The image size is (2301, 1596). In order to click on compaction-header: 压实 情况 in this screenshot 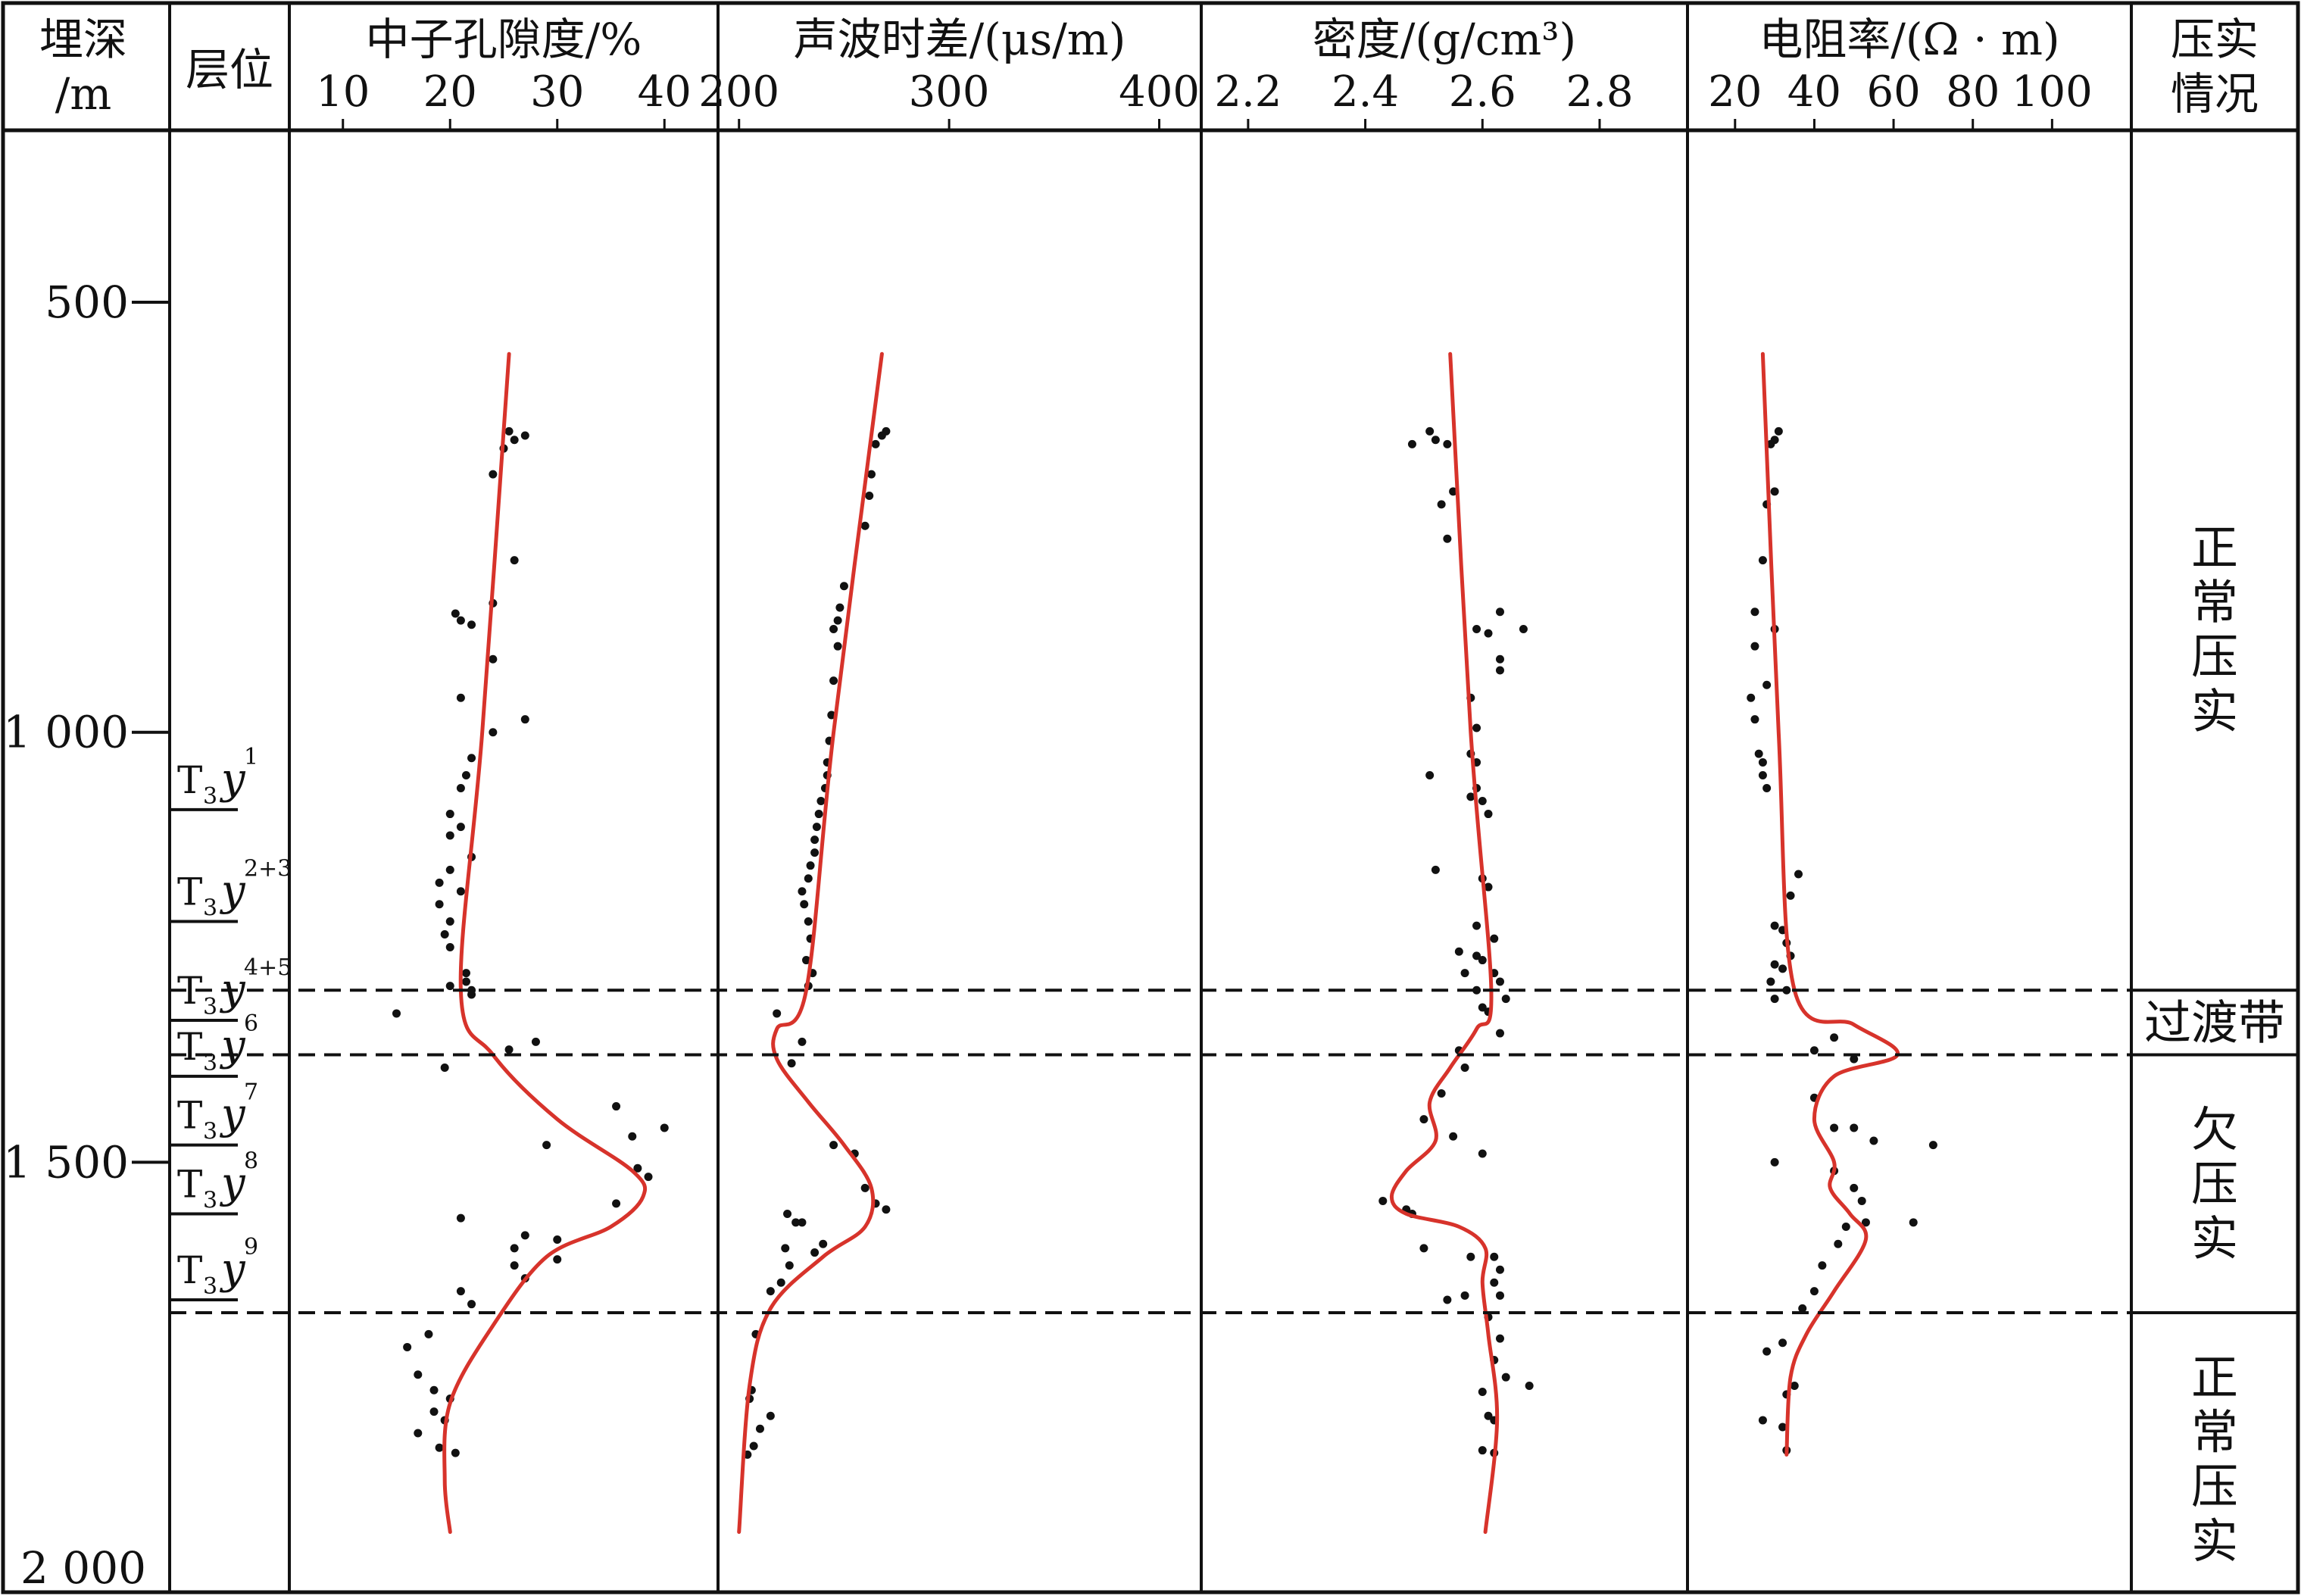, I will do `click(2215, 67)`.